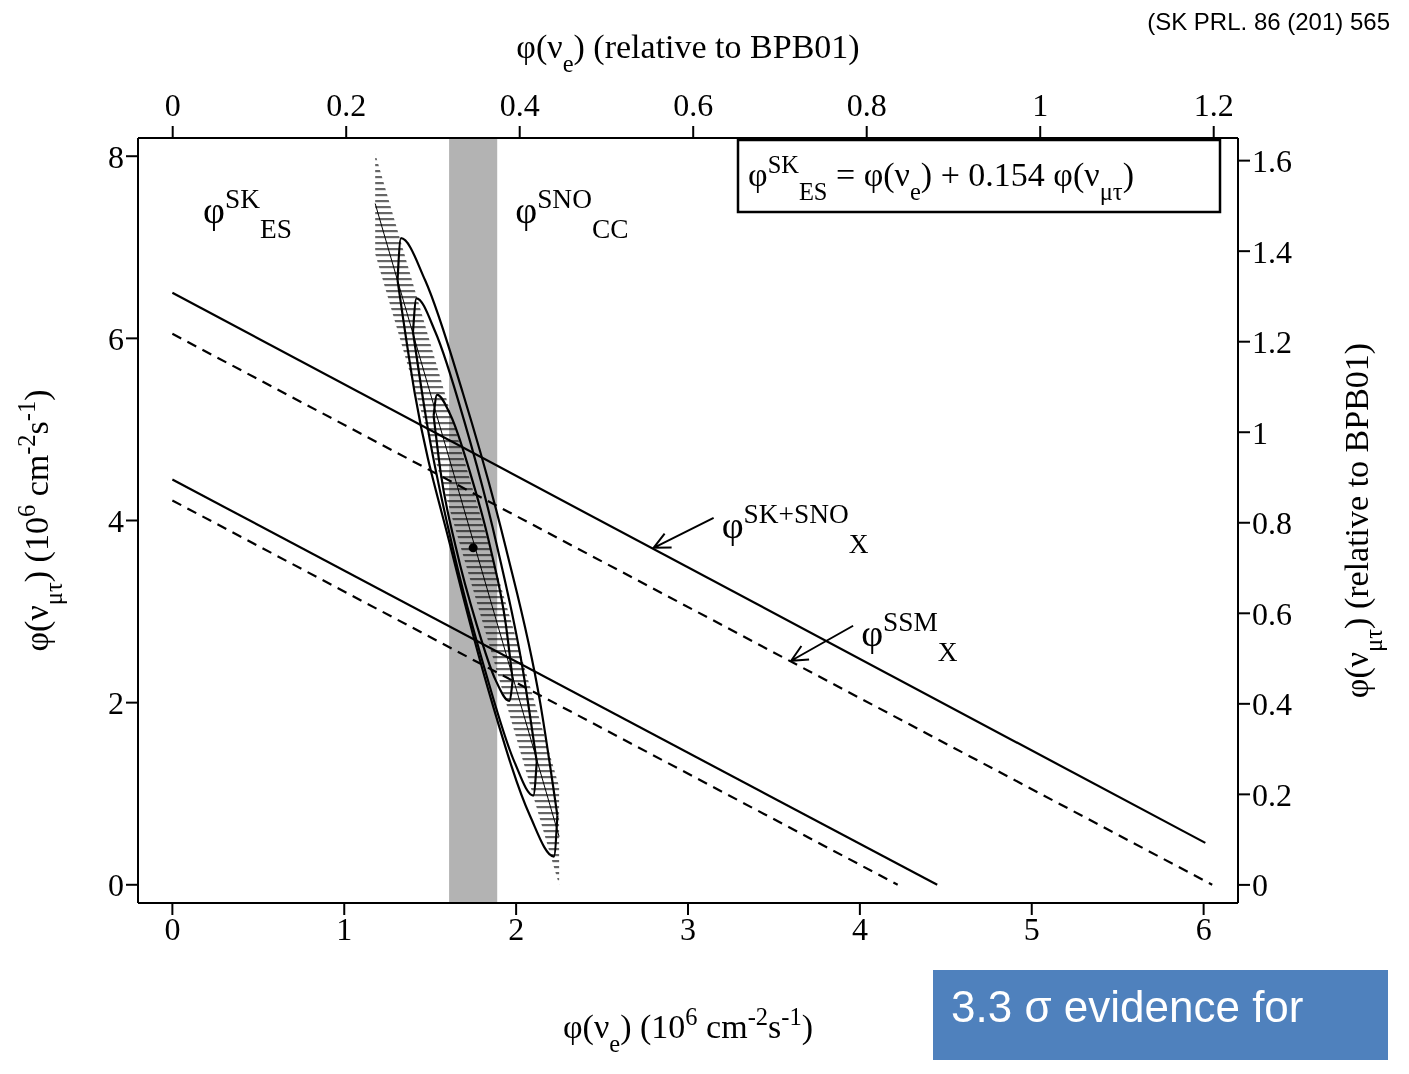  Describe the element at coordinates (116, 885) in the screenshot. I see `y-tick-label: 0` at that location.